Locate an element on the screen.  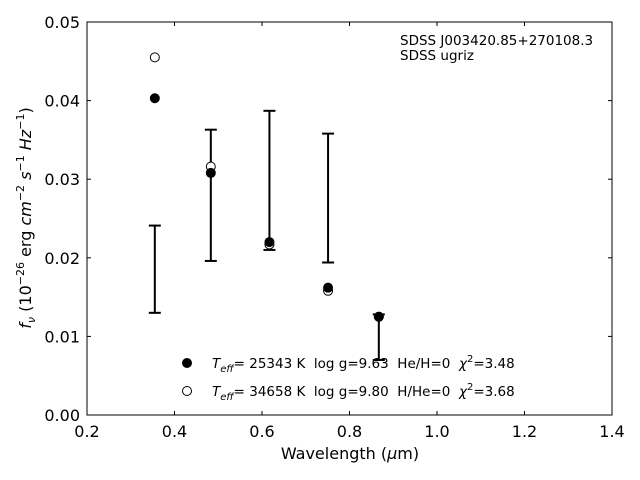
y-tick-label: 0.03 is located at coordinates (62, 179).